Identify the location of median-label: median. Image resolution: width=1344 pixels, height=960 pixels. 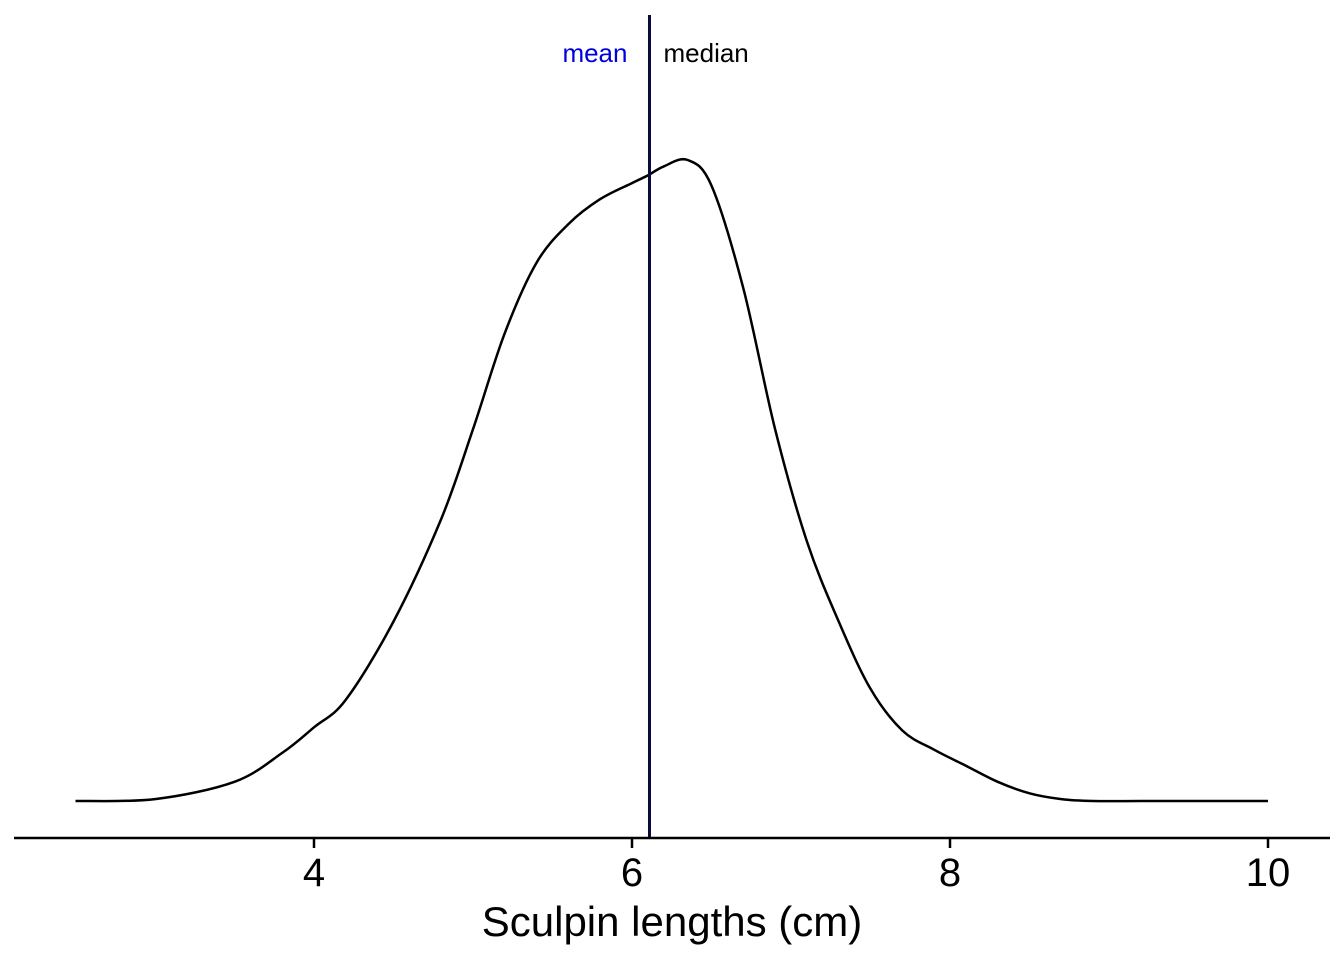
(705, 53).